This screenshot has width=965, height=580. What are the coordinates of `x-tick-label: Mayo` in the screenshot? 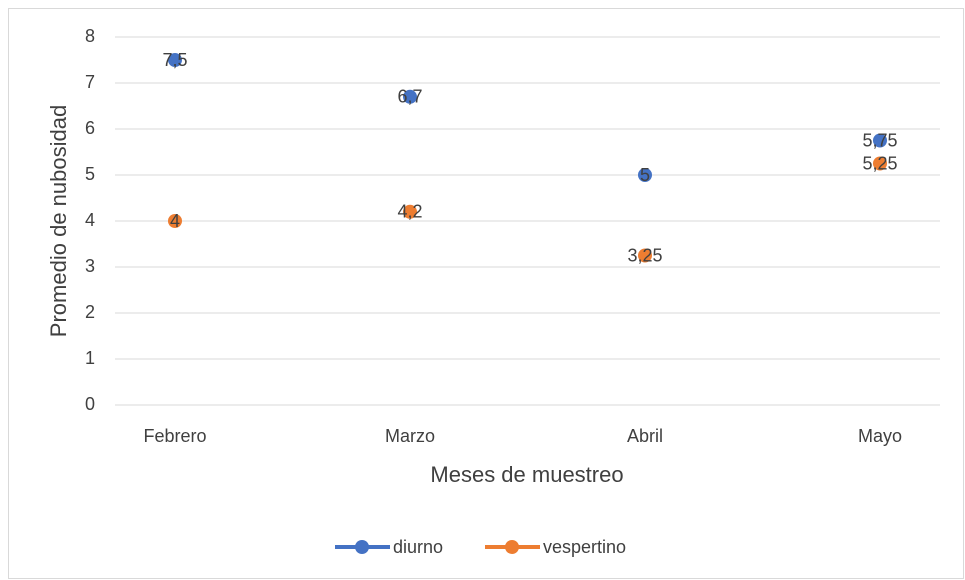 It's located at (880, 436).